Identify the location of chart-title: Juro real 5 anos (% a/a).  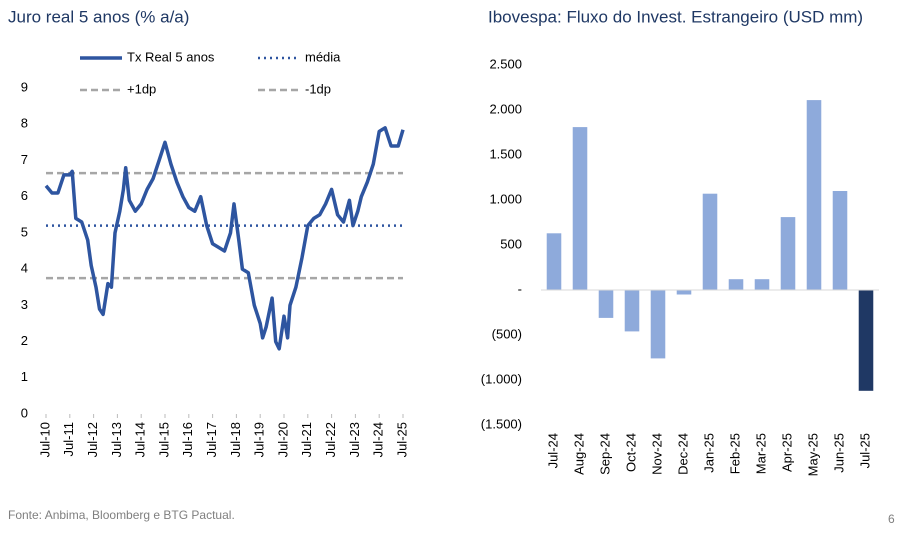
(98, 16).